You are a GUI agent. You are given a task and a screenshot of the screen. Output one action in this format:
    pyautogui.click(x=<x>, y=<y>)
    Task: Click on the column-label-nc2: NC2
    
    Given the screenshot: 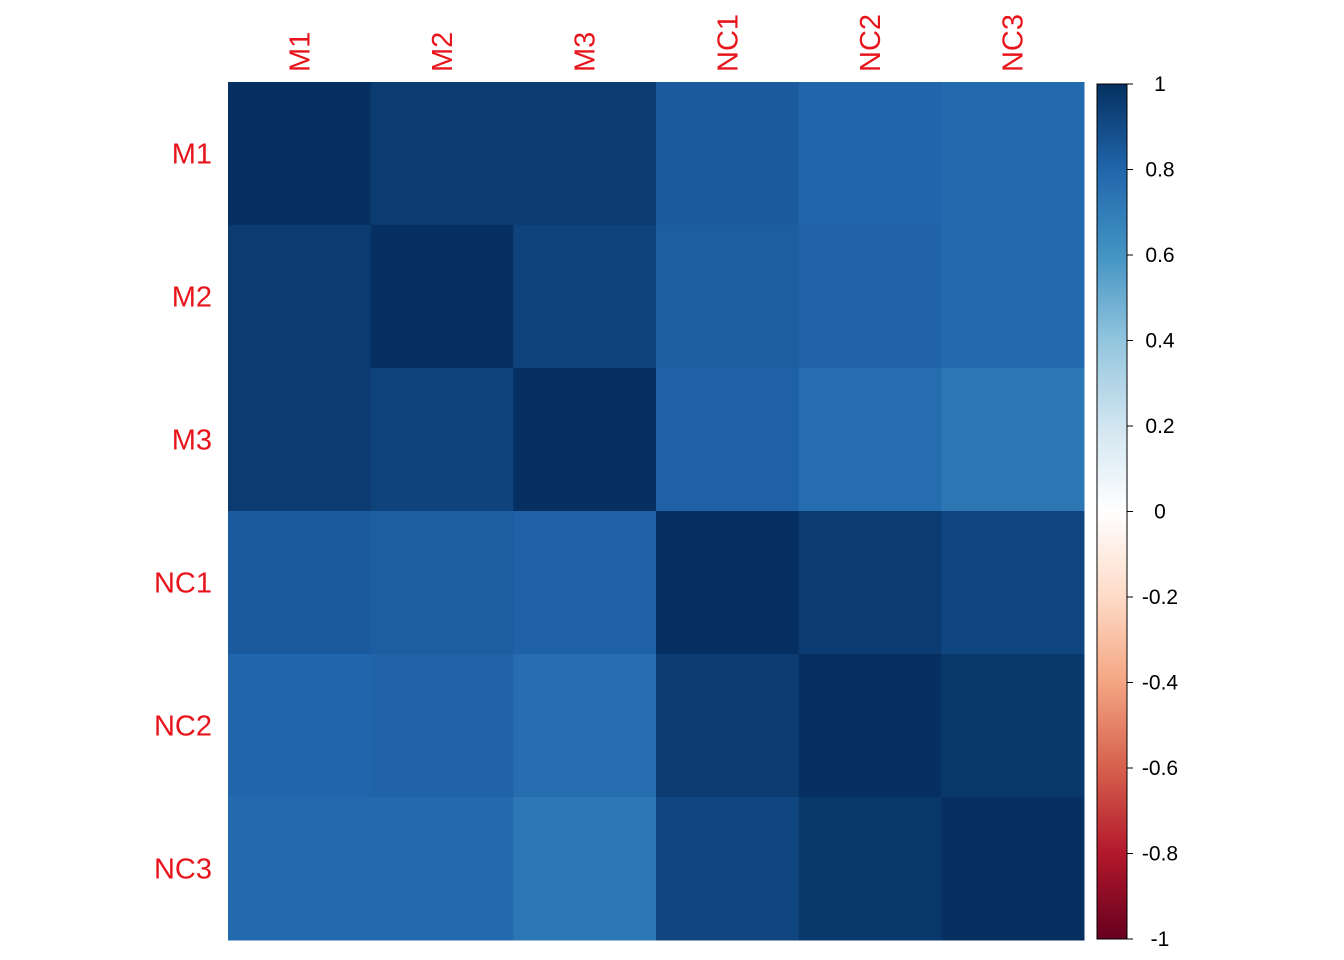 What is the action you would take?
    pyautogui.click(x=871, y=43)
    